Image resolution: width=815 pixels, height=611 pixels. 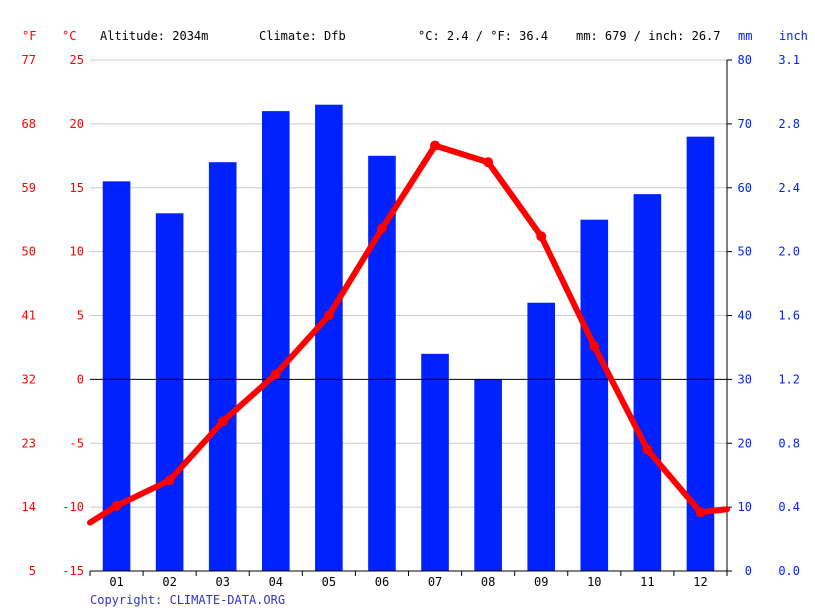 I want to click on inch-tick-label: 2.0, so click(x=789, y=252).